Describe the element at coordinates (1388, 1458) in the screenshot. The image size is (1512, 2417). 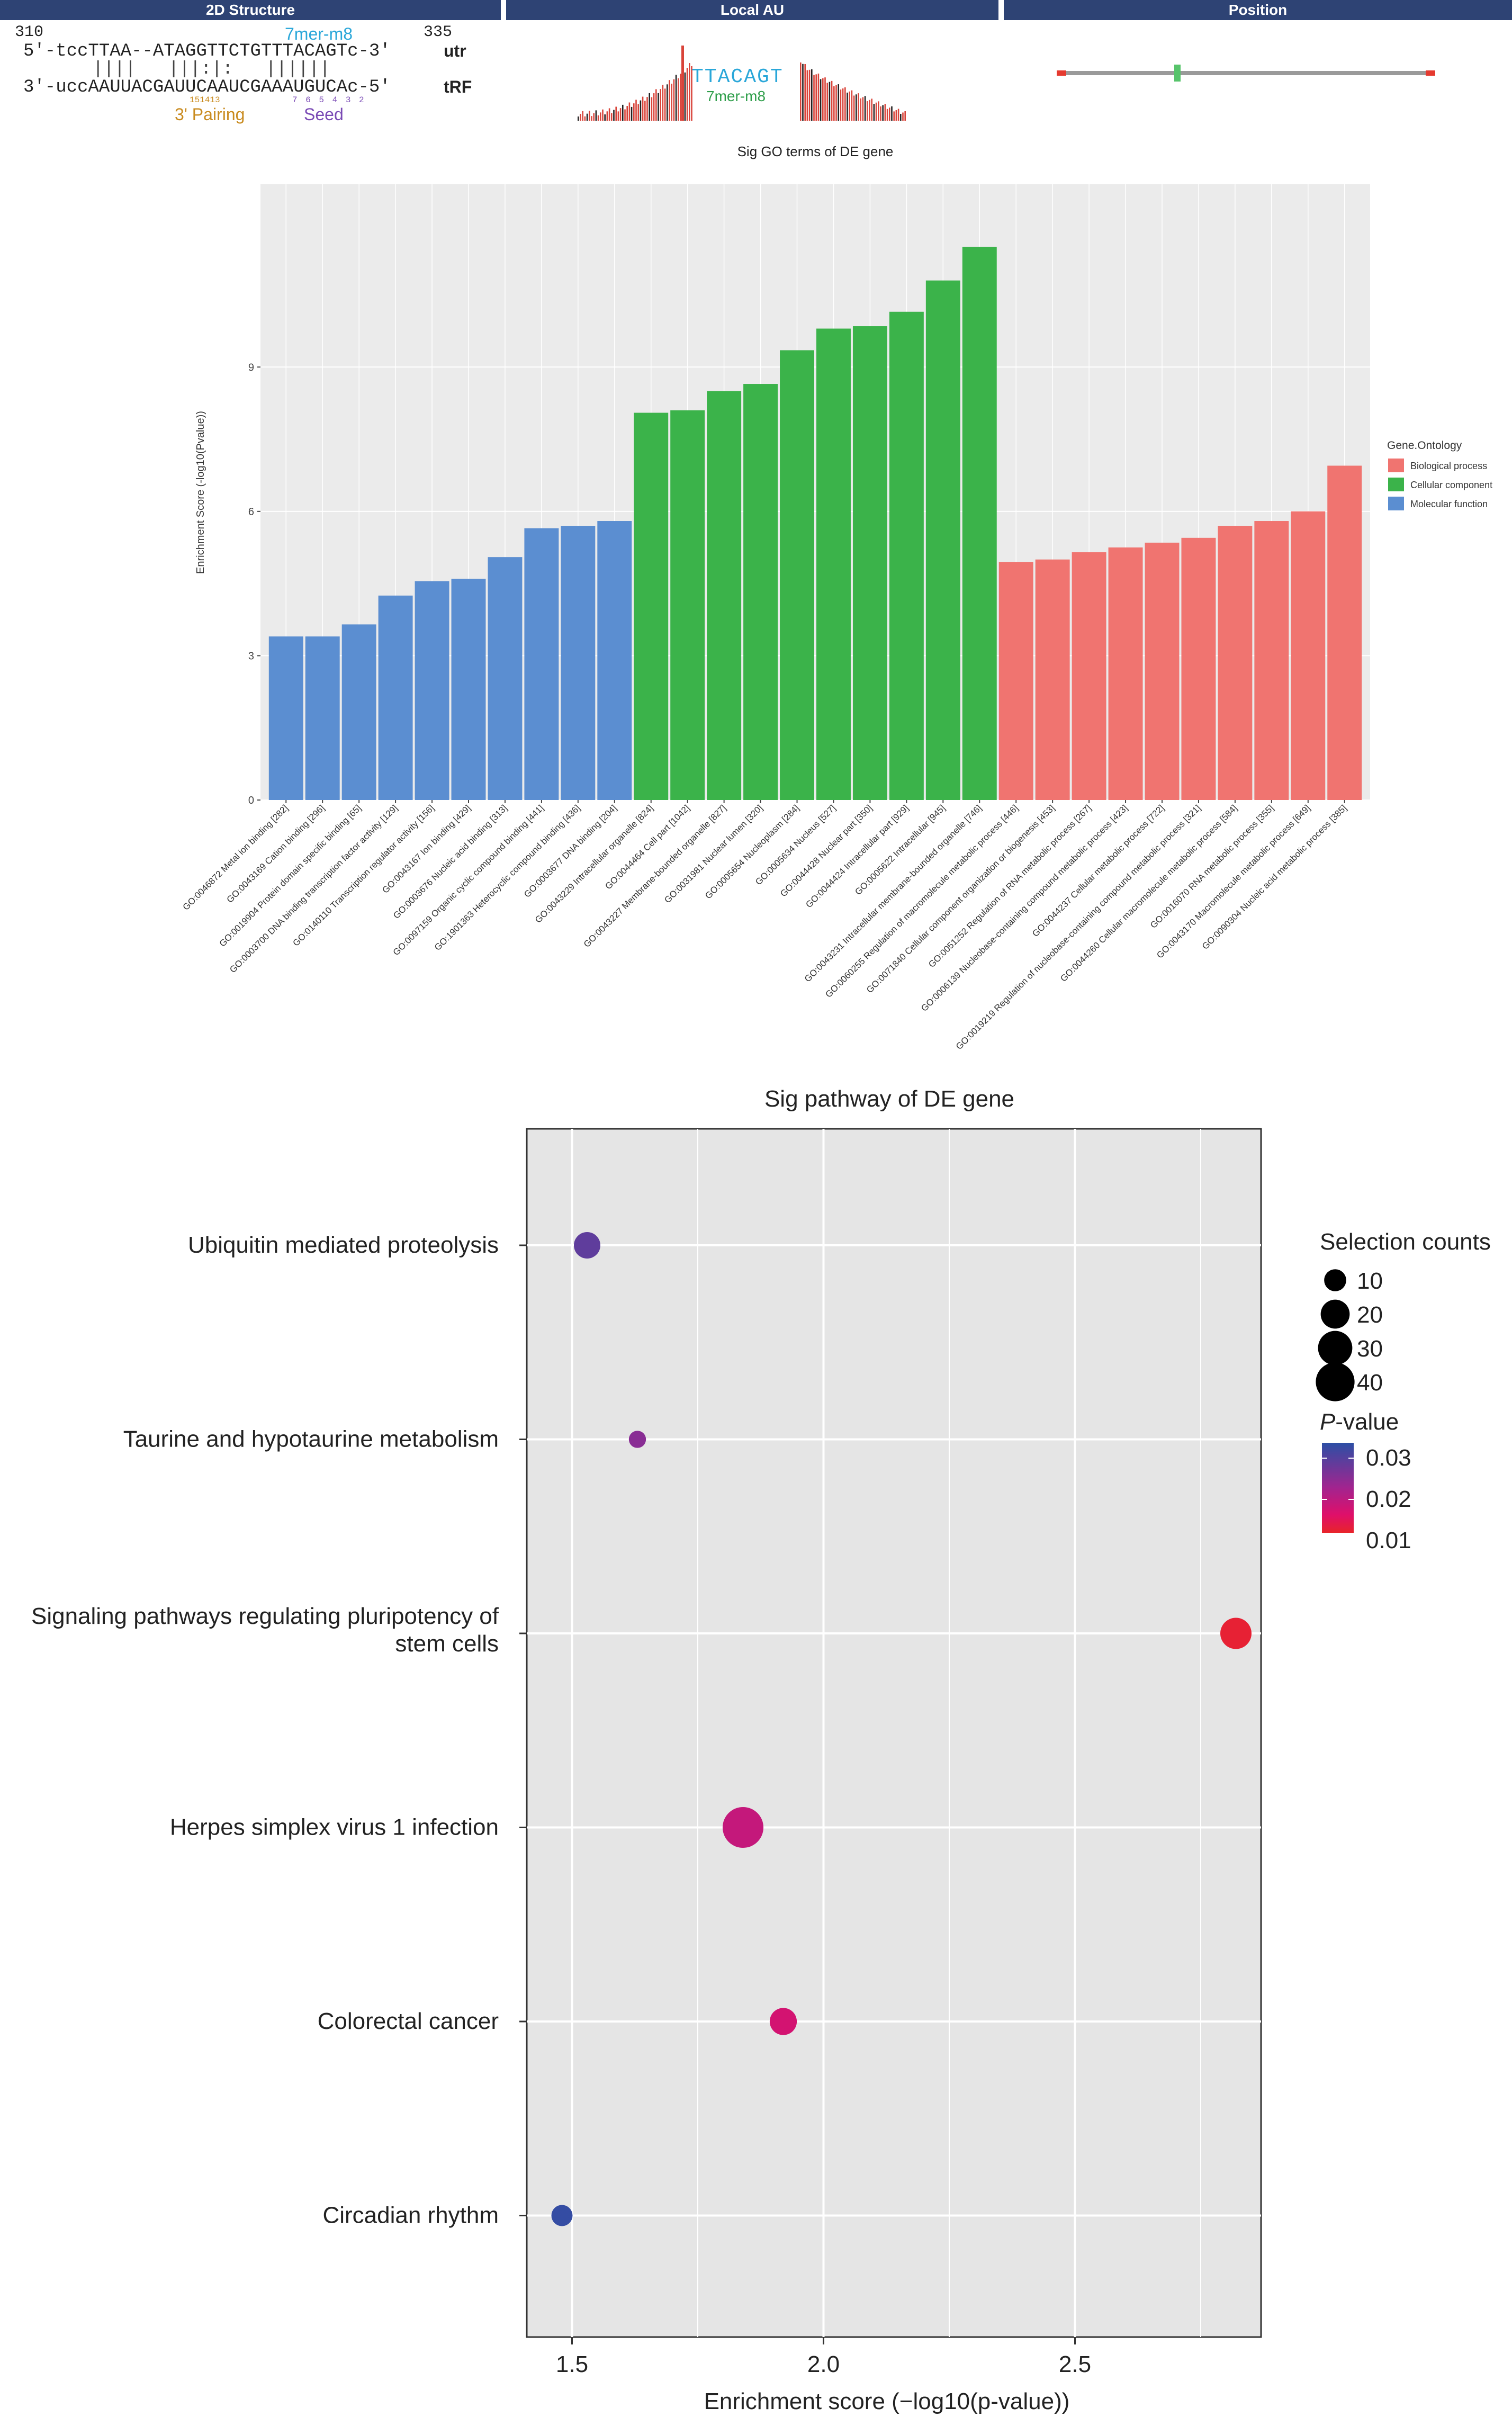
I see `pvalue-tick-label: 0.03` at that location.